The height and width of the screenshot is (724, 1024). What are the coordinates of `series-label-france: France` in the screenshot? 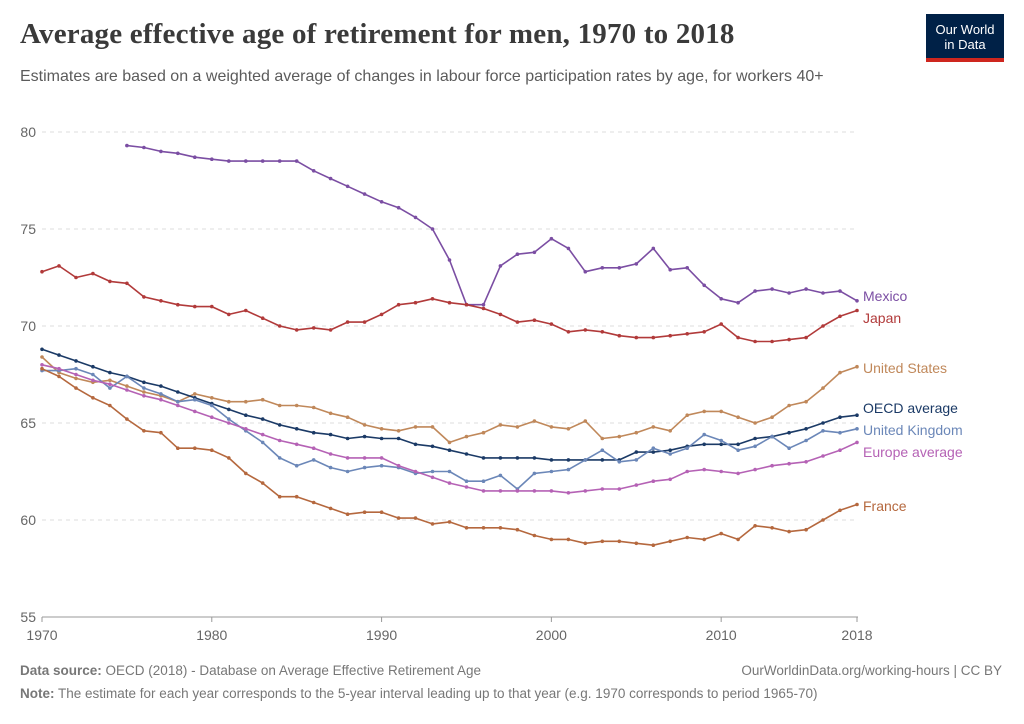 It's located at (885, 506).